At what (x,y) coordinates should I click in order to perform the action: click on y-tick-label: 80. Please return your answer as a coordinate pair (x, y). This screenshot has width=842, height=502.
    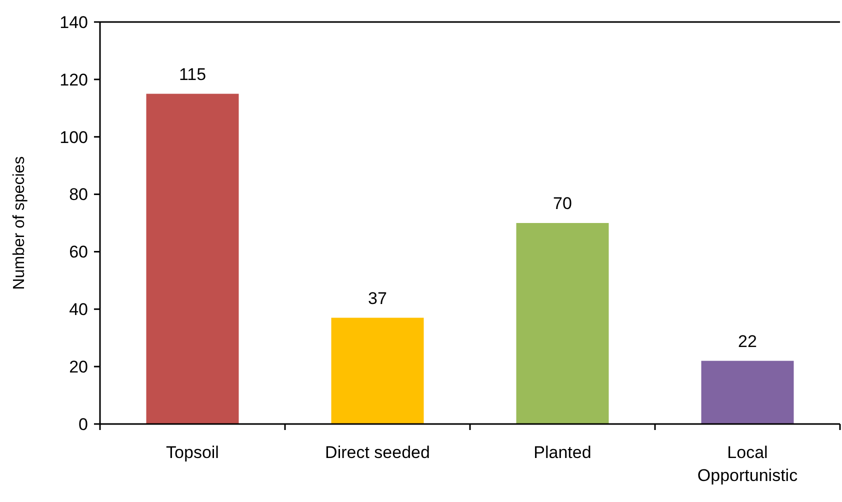
    Looking at the image, I should click on (78, 194).